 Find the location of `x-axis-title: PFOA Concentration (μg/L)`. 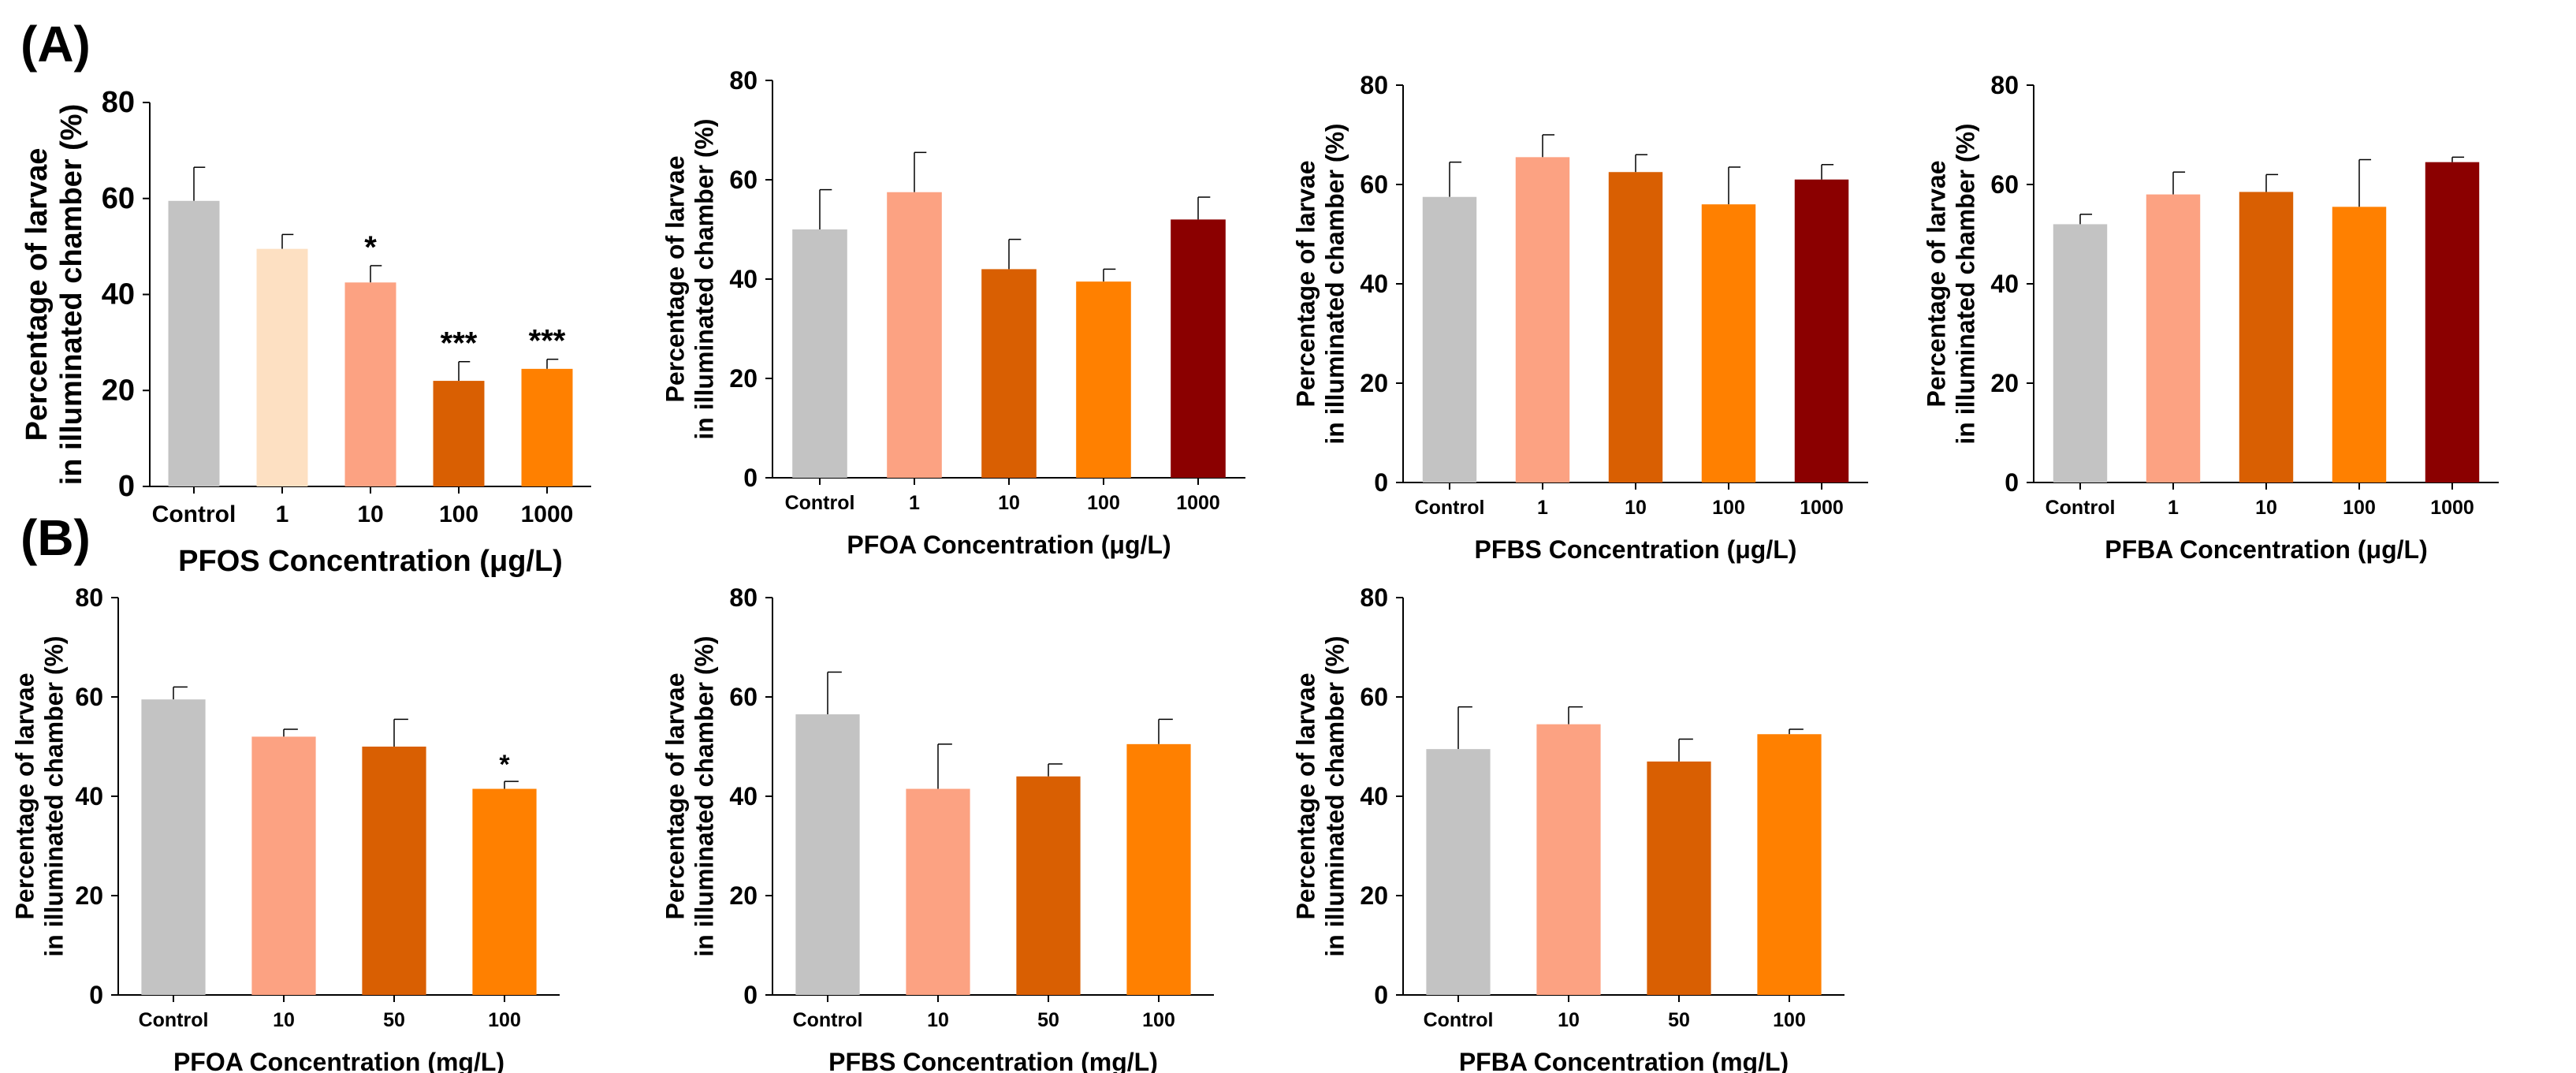

x-axis-title: PFOA Concentration (μg/L) is located at coordinates (1009, 545).